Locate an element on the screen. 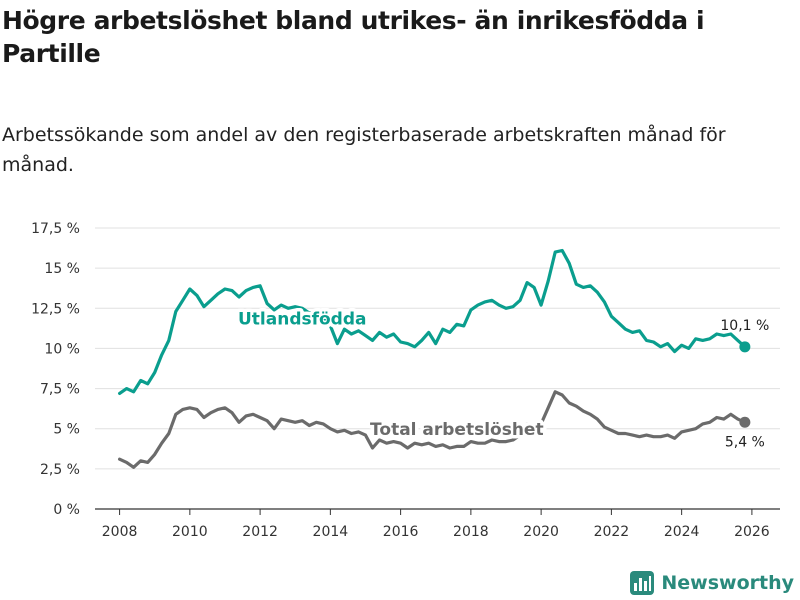 The image size is (800, 600). series-label-0: Utlandsfödda is located at coordinates (302, 319).